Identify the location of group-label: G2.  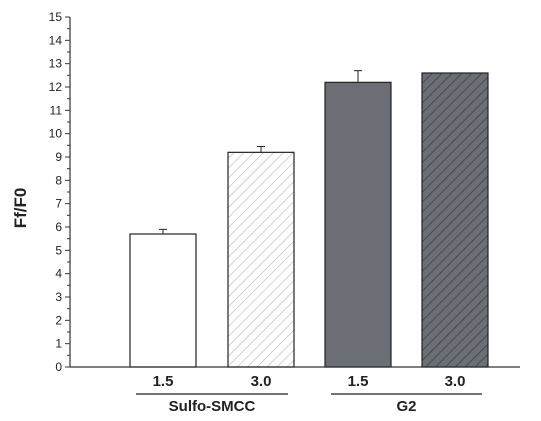
(406, 406).